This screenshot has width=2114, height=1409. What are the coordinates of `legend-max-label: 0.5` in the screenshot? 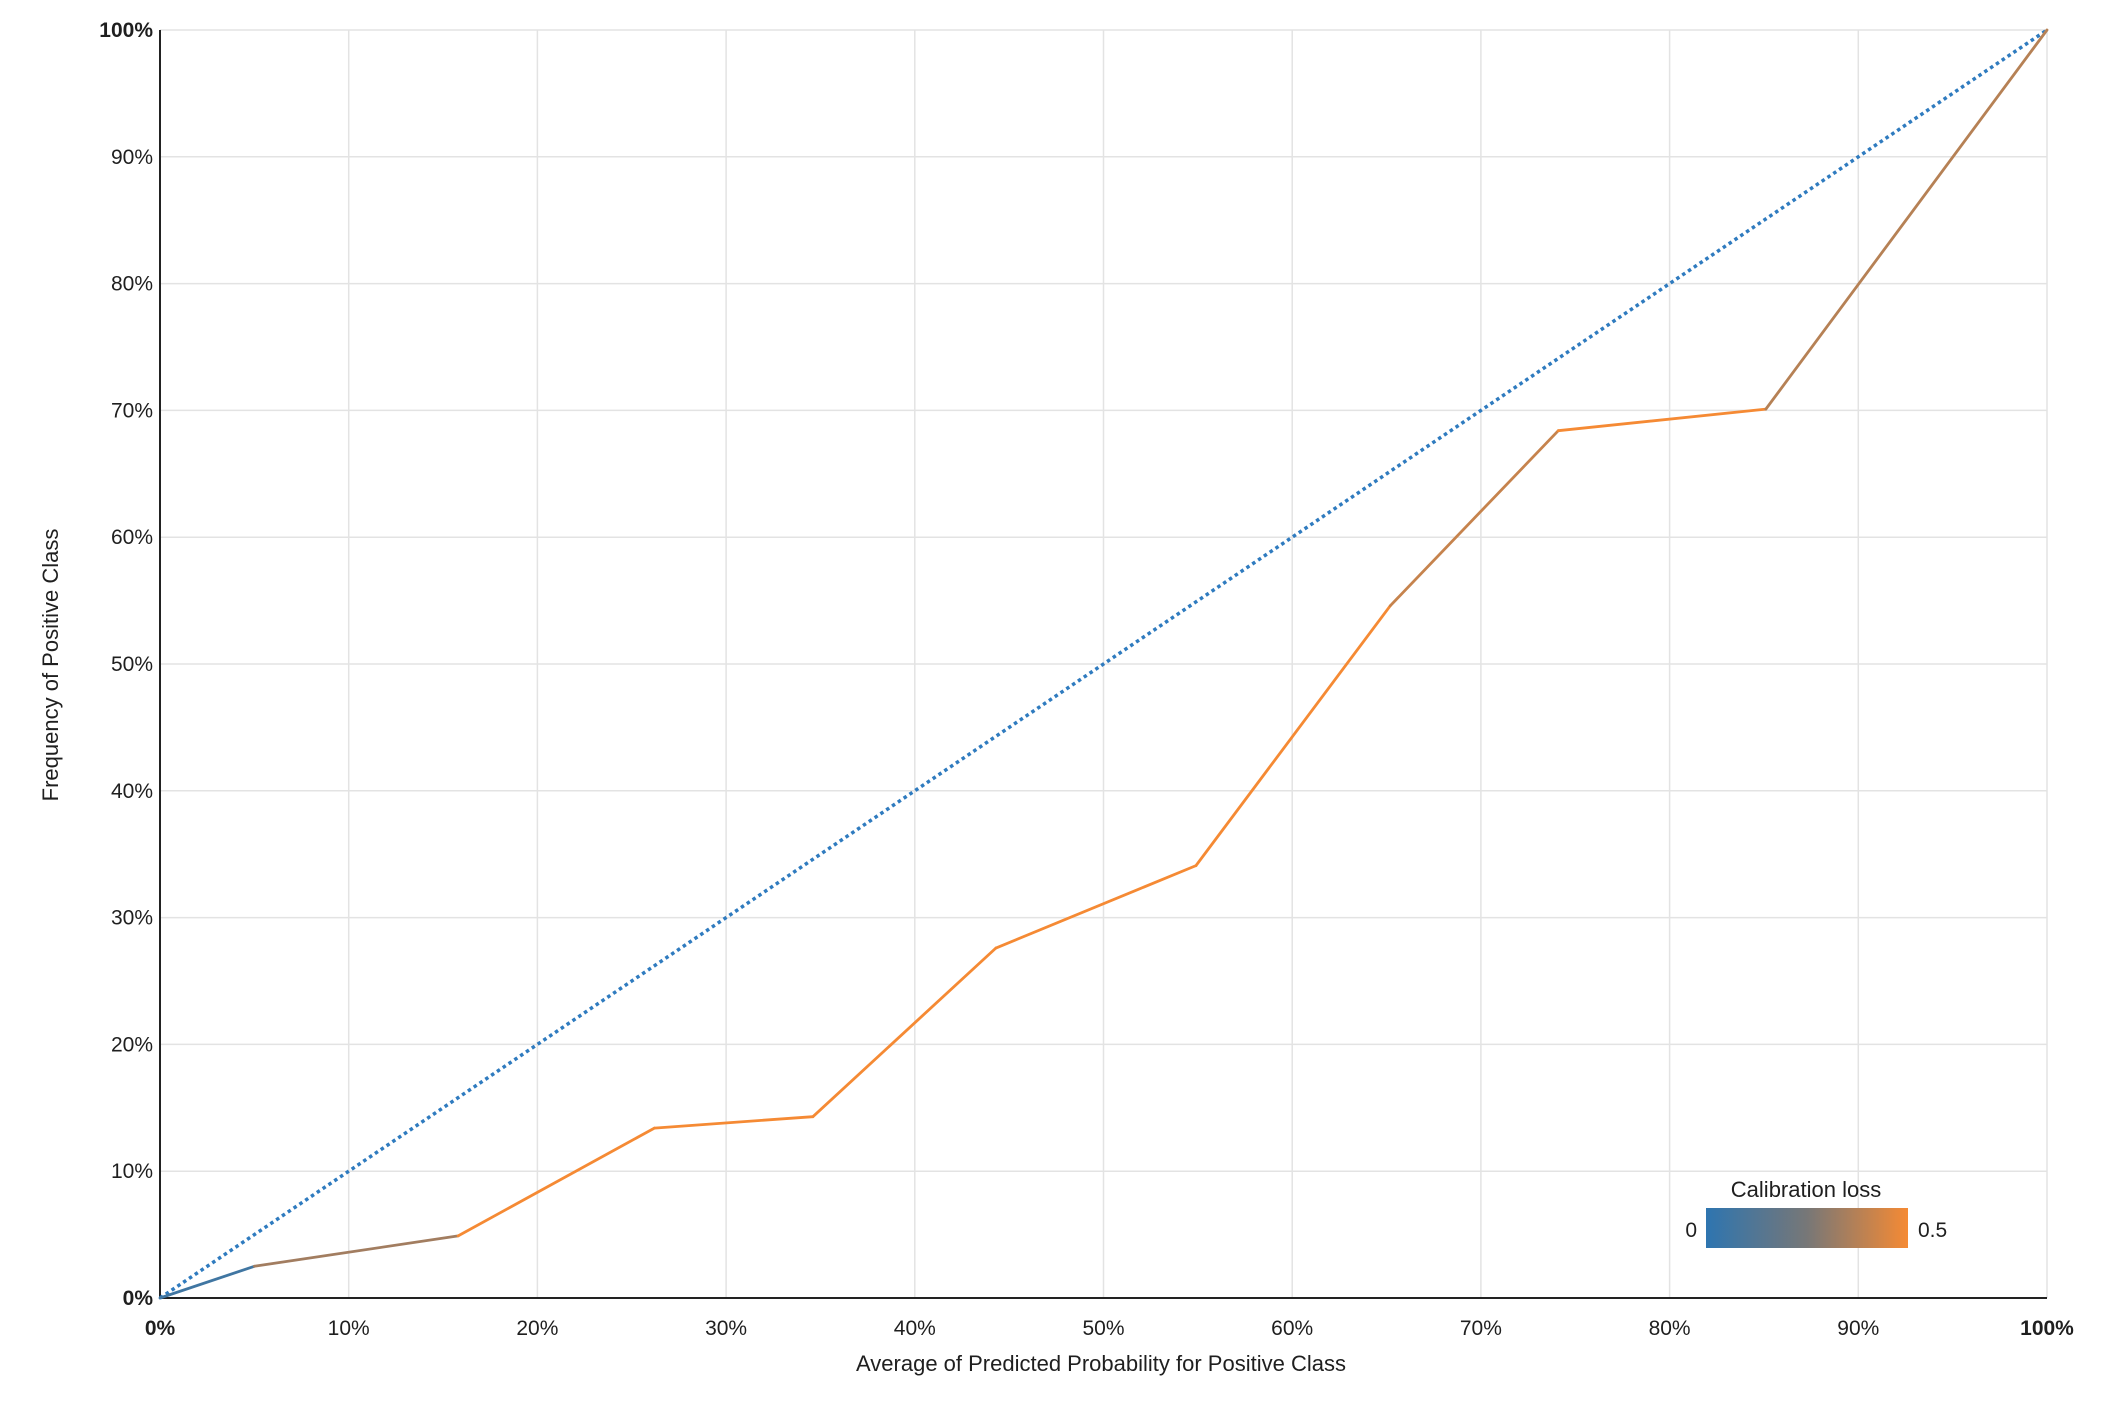 It's located at (1932, 1230).